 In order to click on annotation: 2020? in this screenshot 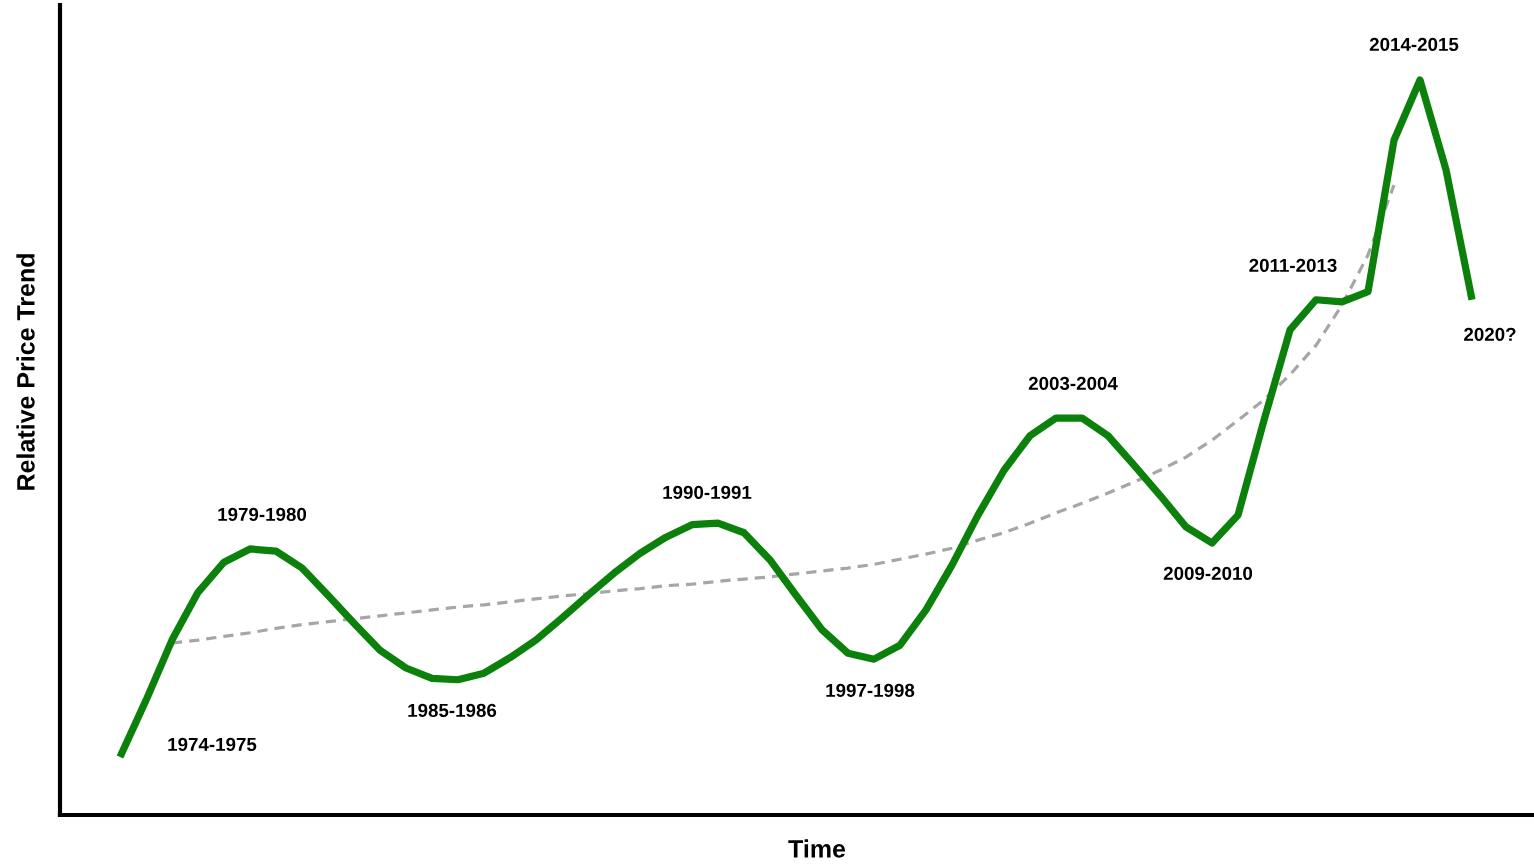, I will do `click(1490, 334)`.